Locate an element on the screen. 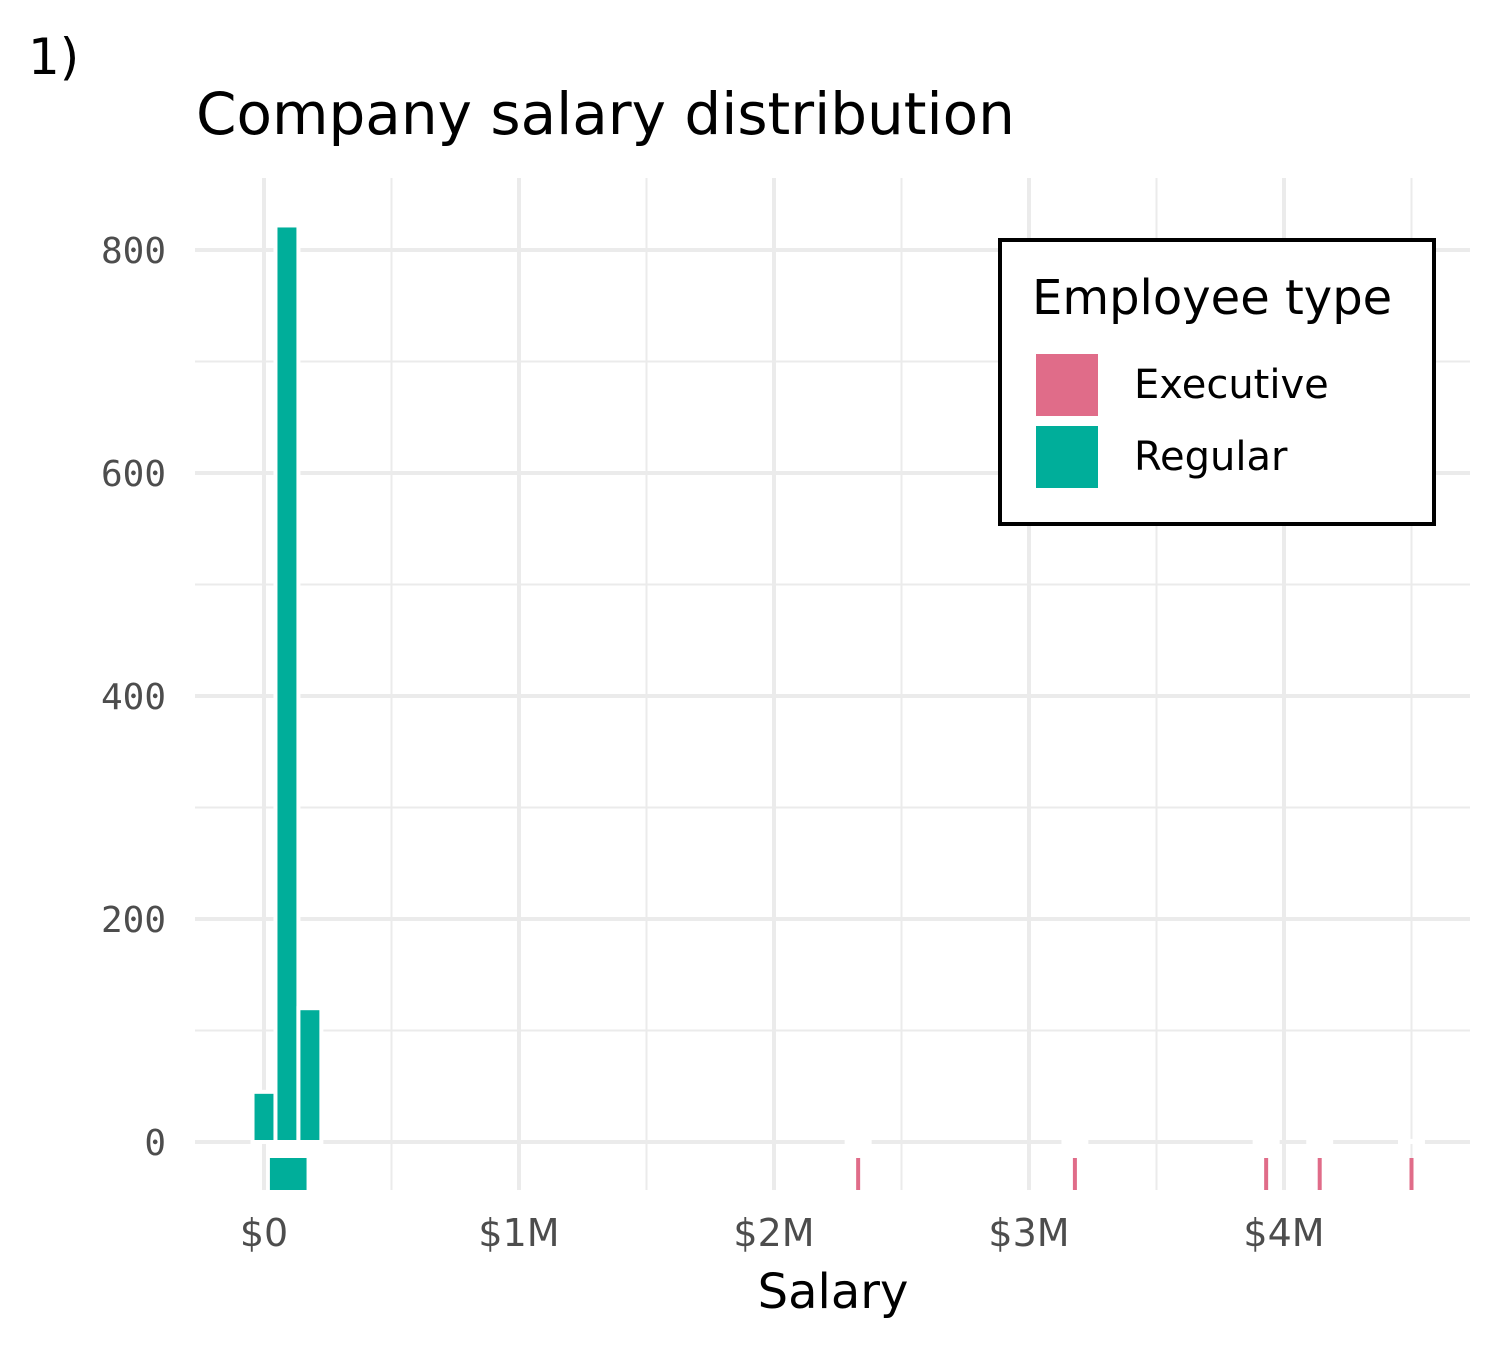 This screenshot has width=1500, height=1350. y-tick-label: 0 is located at coordinates (155, 1143).